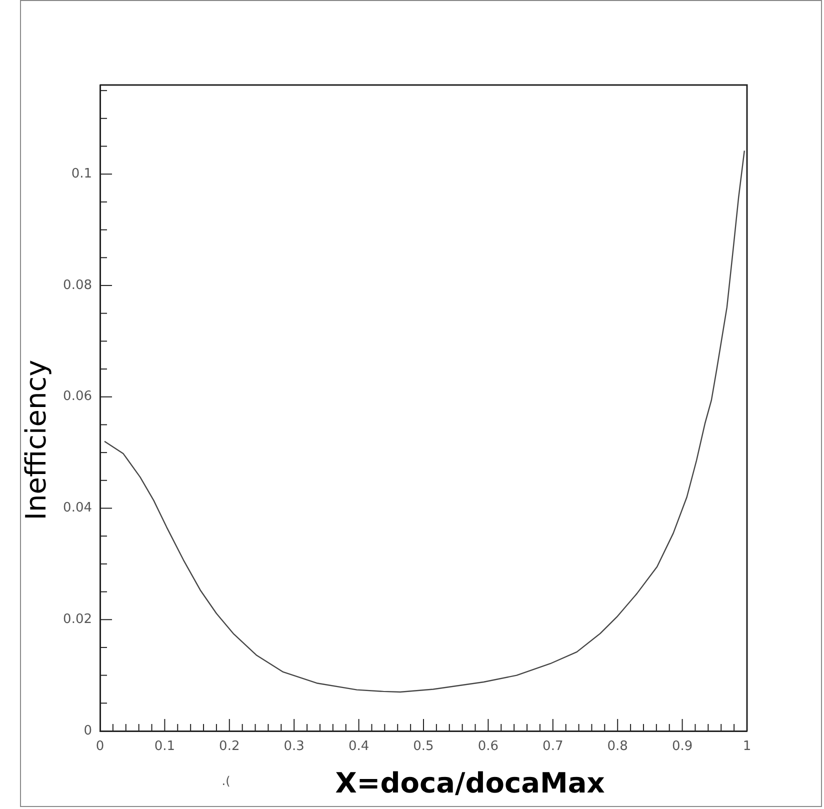  I want to click on x-tick-label: 0.4, so click(359, 746).